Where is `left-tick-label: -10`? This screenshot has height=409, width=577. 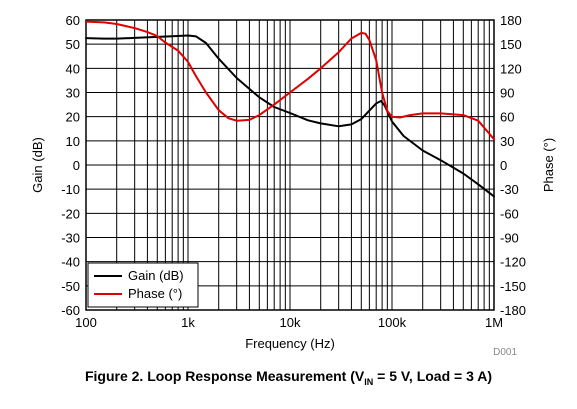
left-tick-label: -10 is located at coordinates (70, 189).